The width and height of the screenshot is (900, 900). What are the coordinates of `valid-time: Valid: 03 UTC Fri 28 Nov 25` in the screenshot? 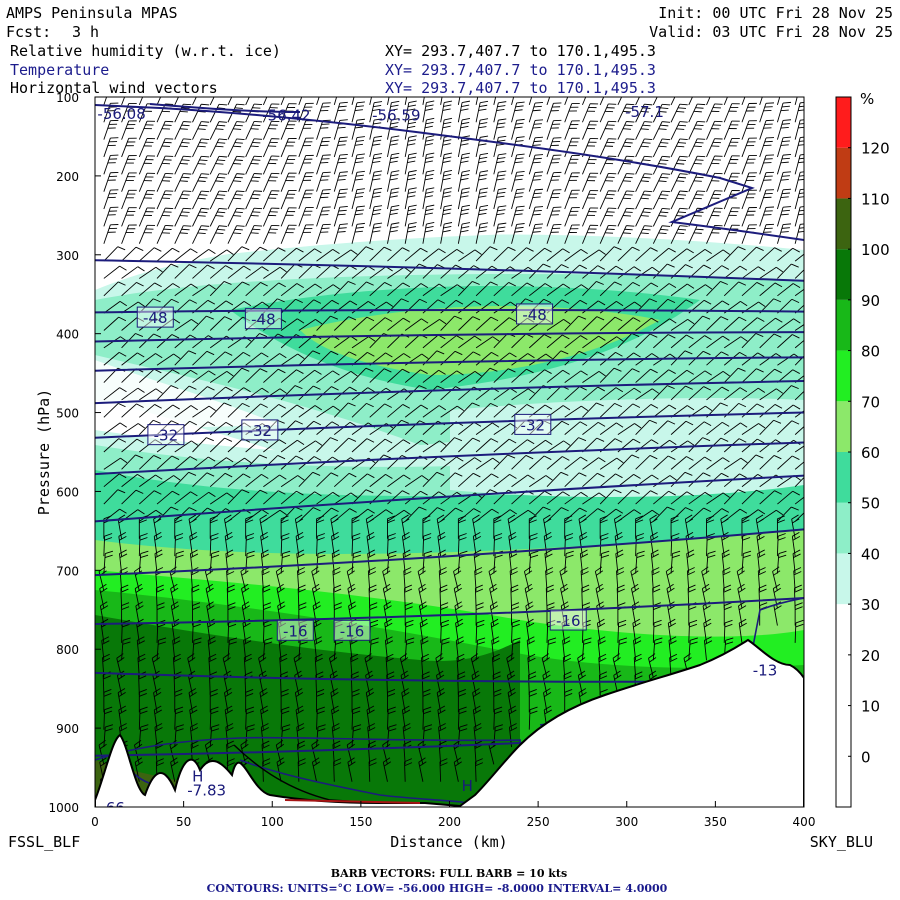 It's located at (771, 32).